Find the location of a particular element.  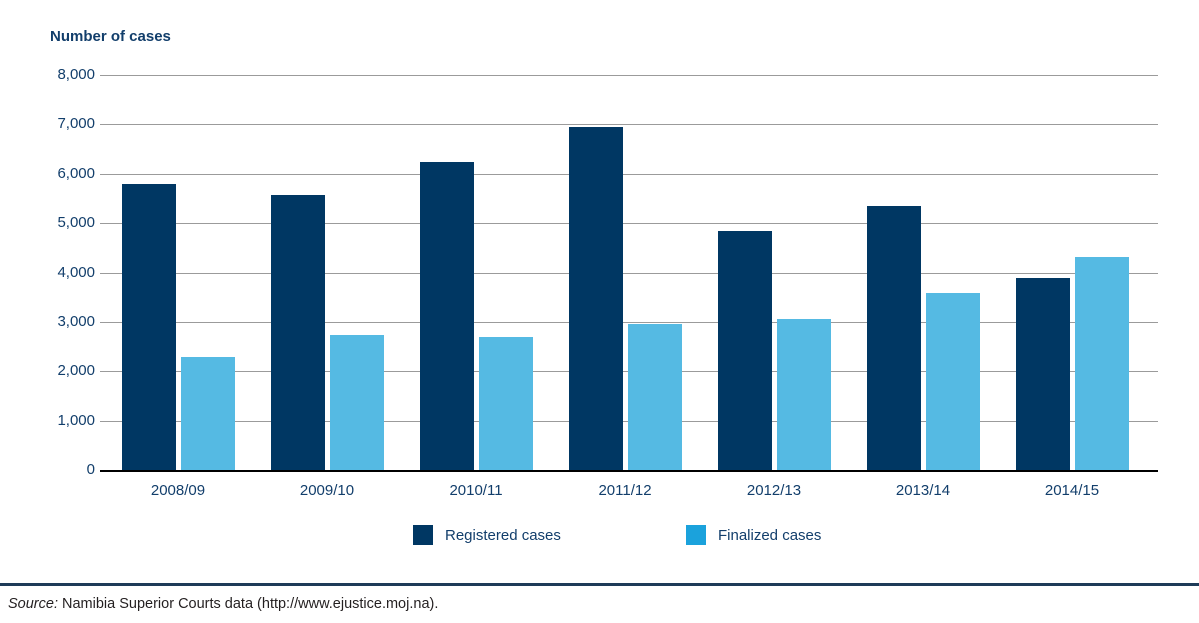

x-axis-label-2008-09: 2008/09 is located at coordinates (178, 490).